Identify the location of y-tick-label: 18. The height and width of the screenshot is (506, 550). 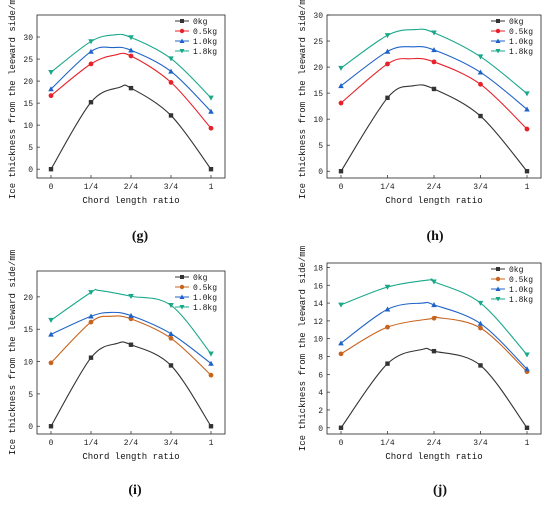
(318, 268).